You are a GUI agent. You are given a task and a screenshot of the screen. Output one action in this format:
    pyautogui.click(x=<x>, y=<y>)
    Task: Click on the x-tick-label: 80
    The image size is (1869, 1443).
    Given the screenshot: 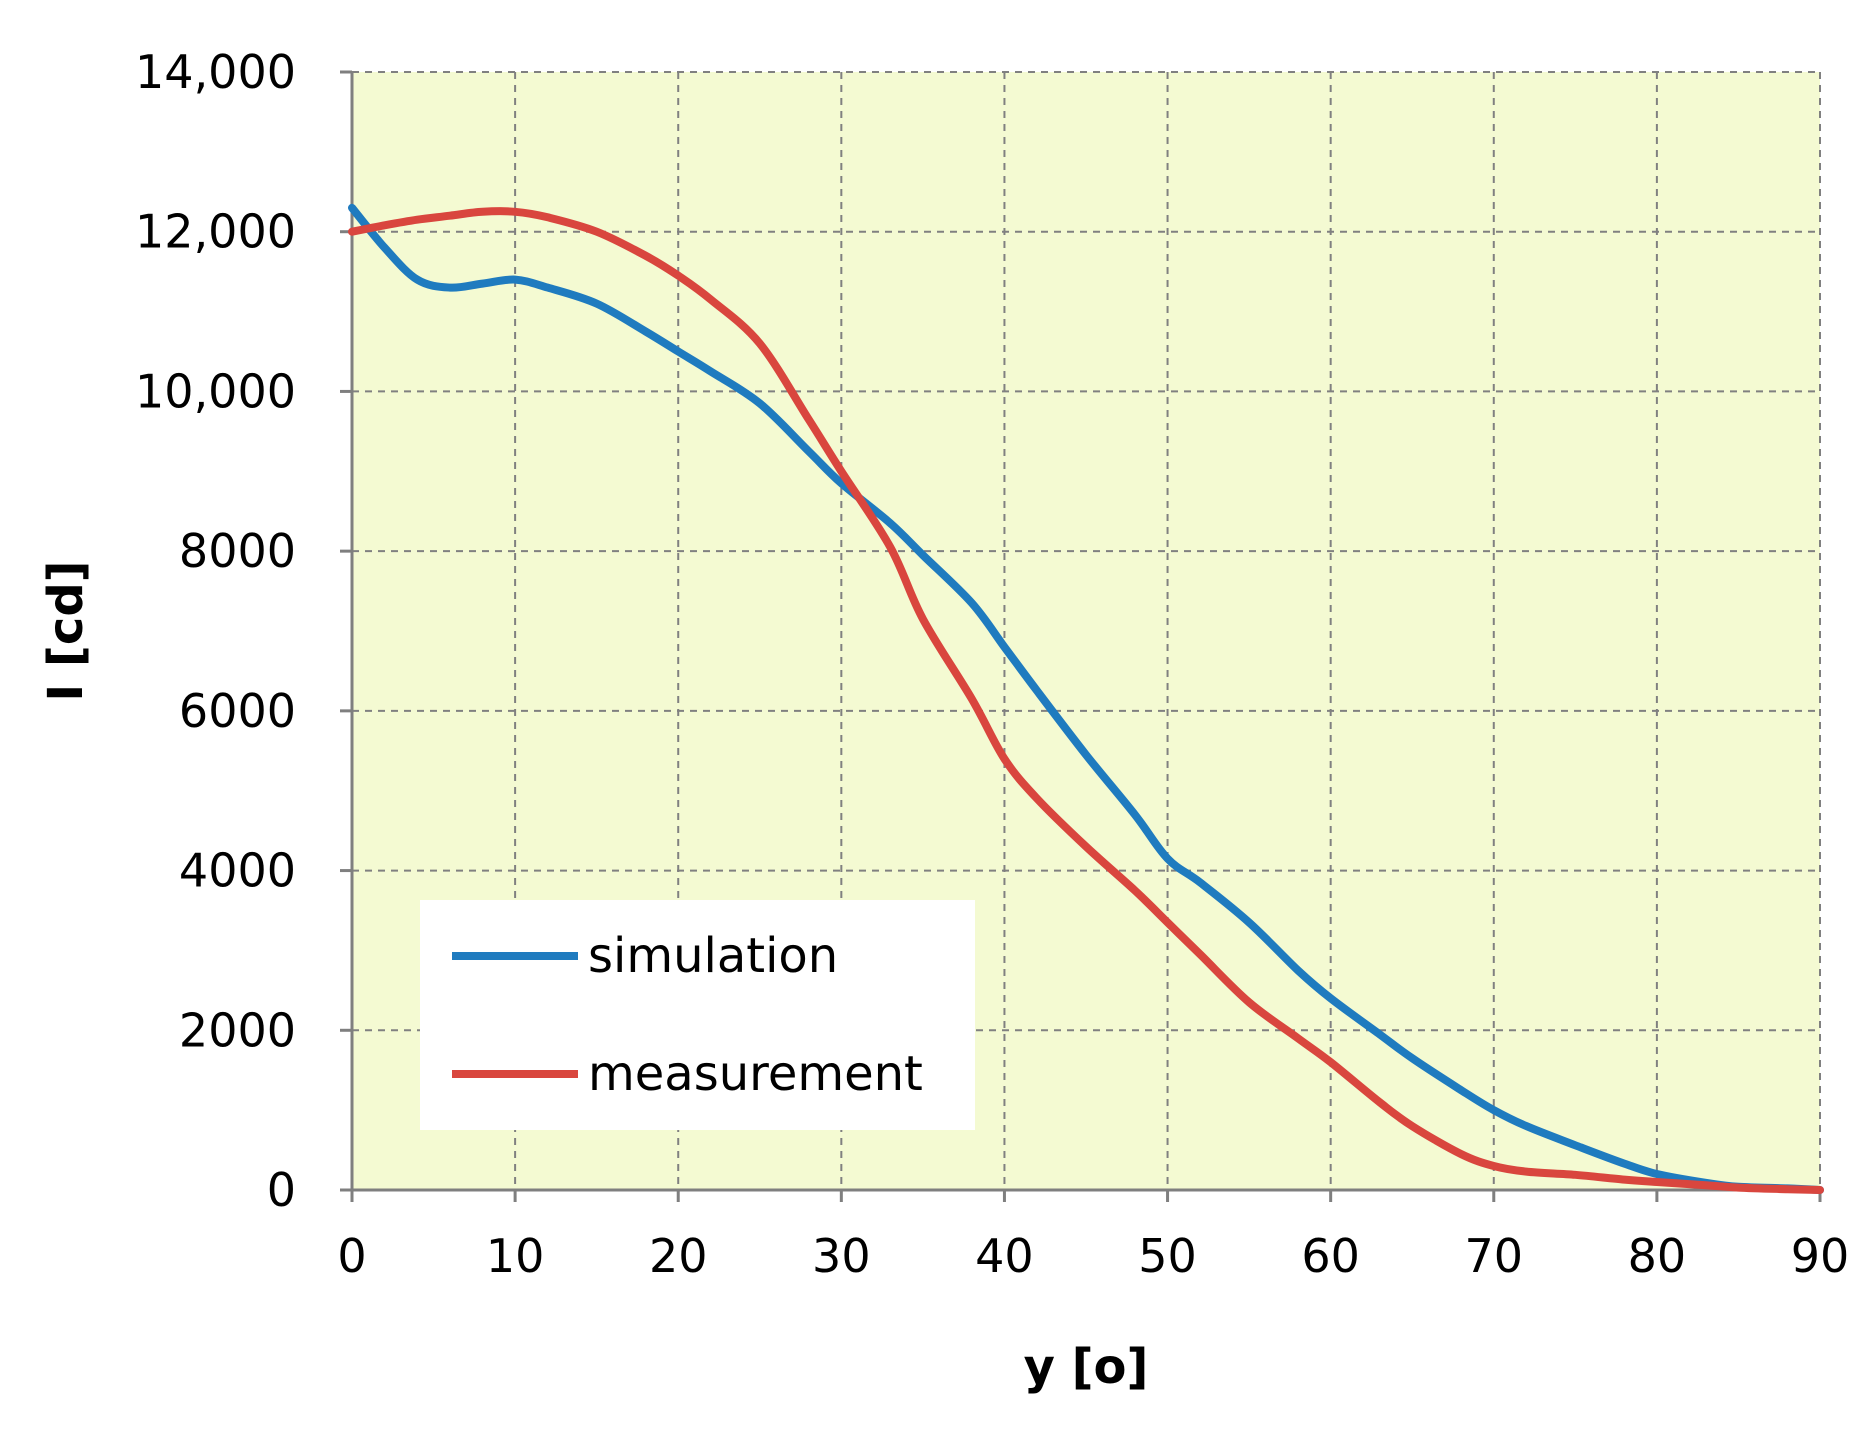 What is the action you would take?
    pyautogui.click(x=1657, y=1256)
    